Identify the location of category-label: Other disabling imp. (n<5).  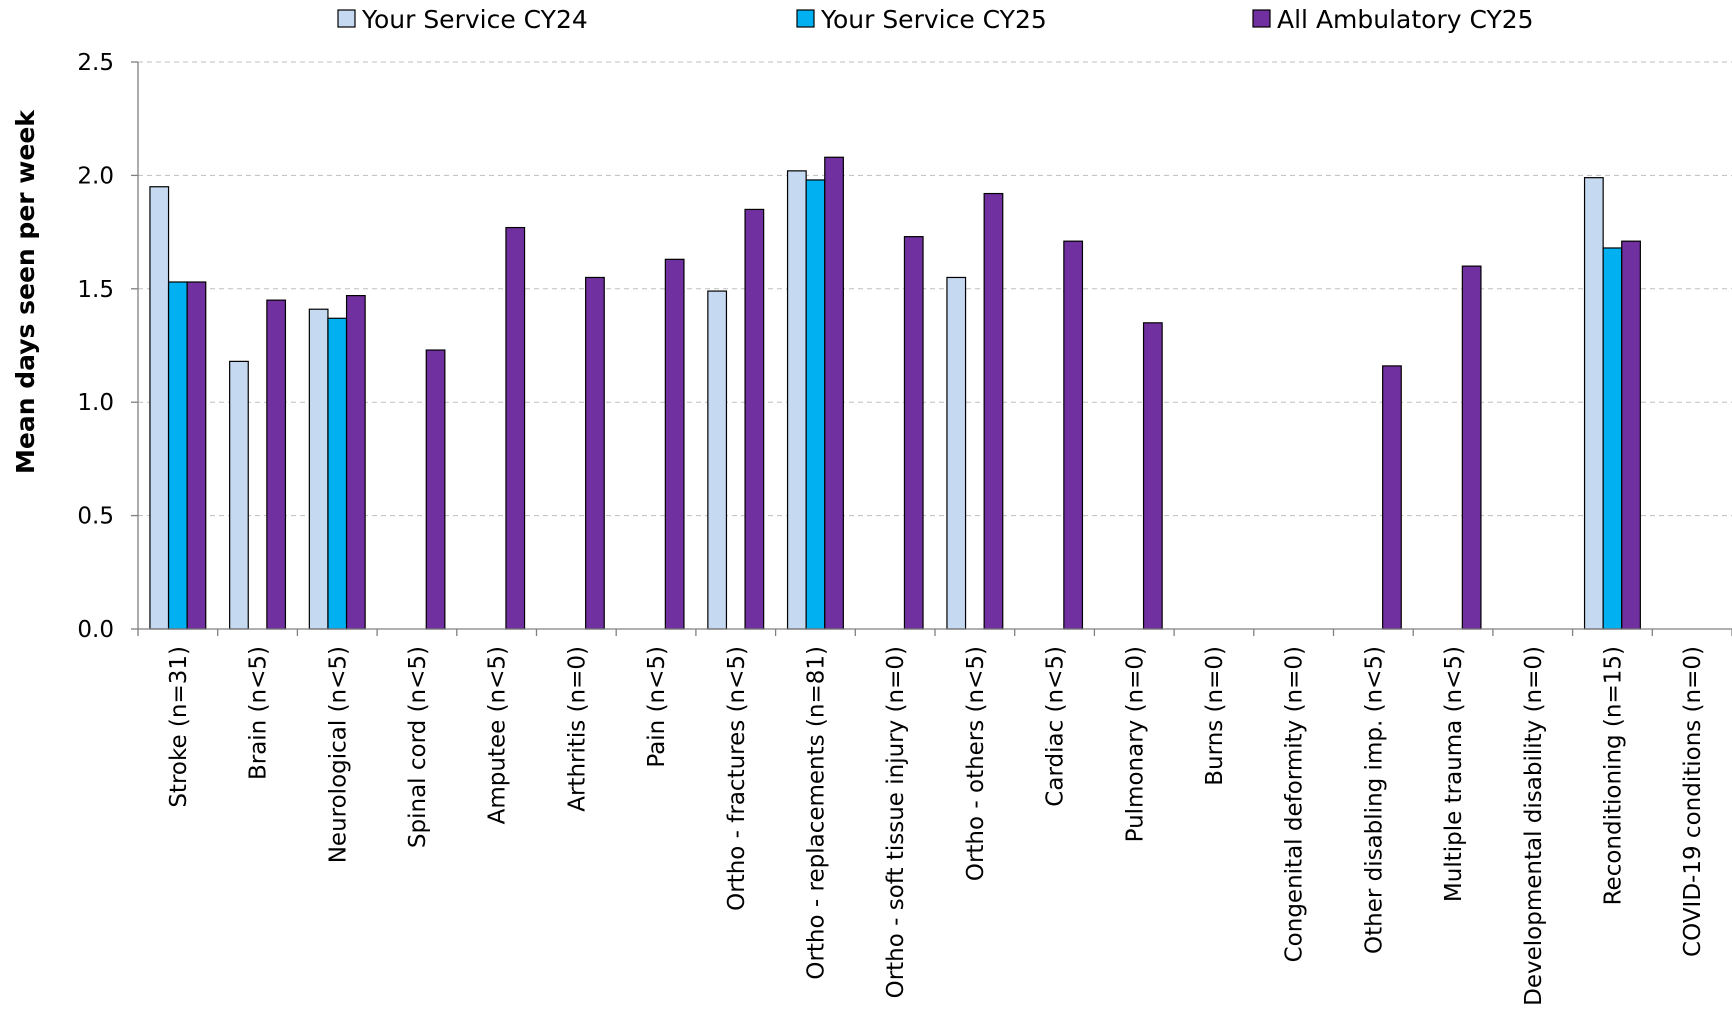
(1374, 800).